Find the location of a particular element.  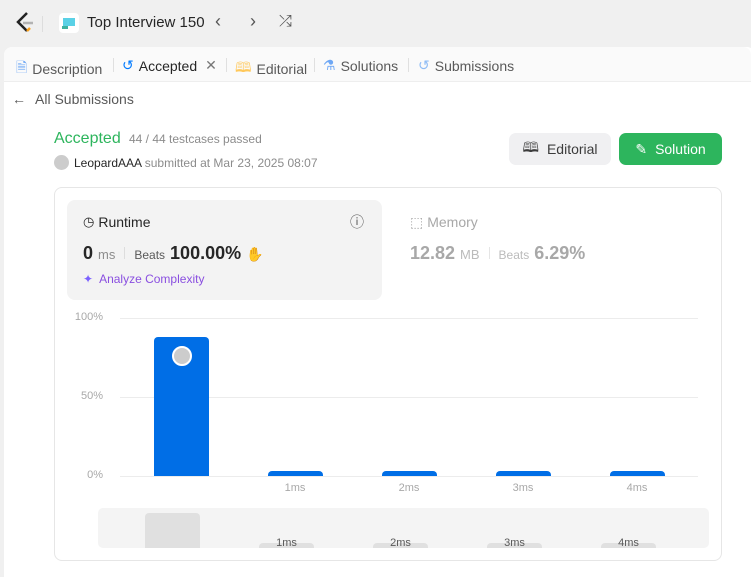

tab-label: Submissions is located at coordinates (474, 65).